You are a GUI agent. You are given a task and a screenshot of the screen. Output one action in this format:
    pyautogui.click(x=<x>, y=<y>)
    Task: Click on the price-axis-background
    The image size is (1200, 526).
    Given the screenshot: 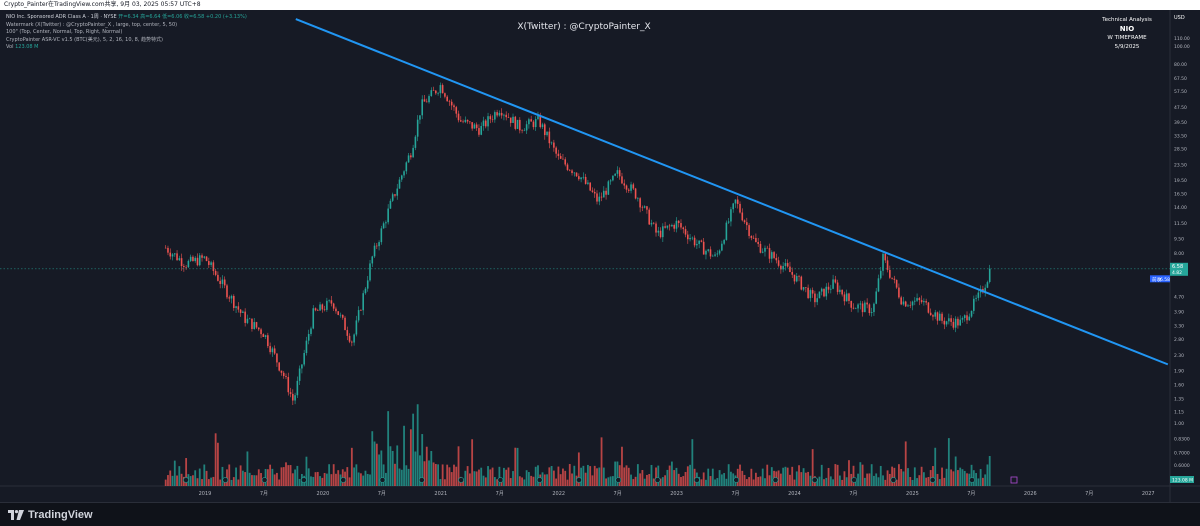 What is the action you would take?
    pyautogui.click(x=1185, y=256)
    